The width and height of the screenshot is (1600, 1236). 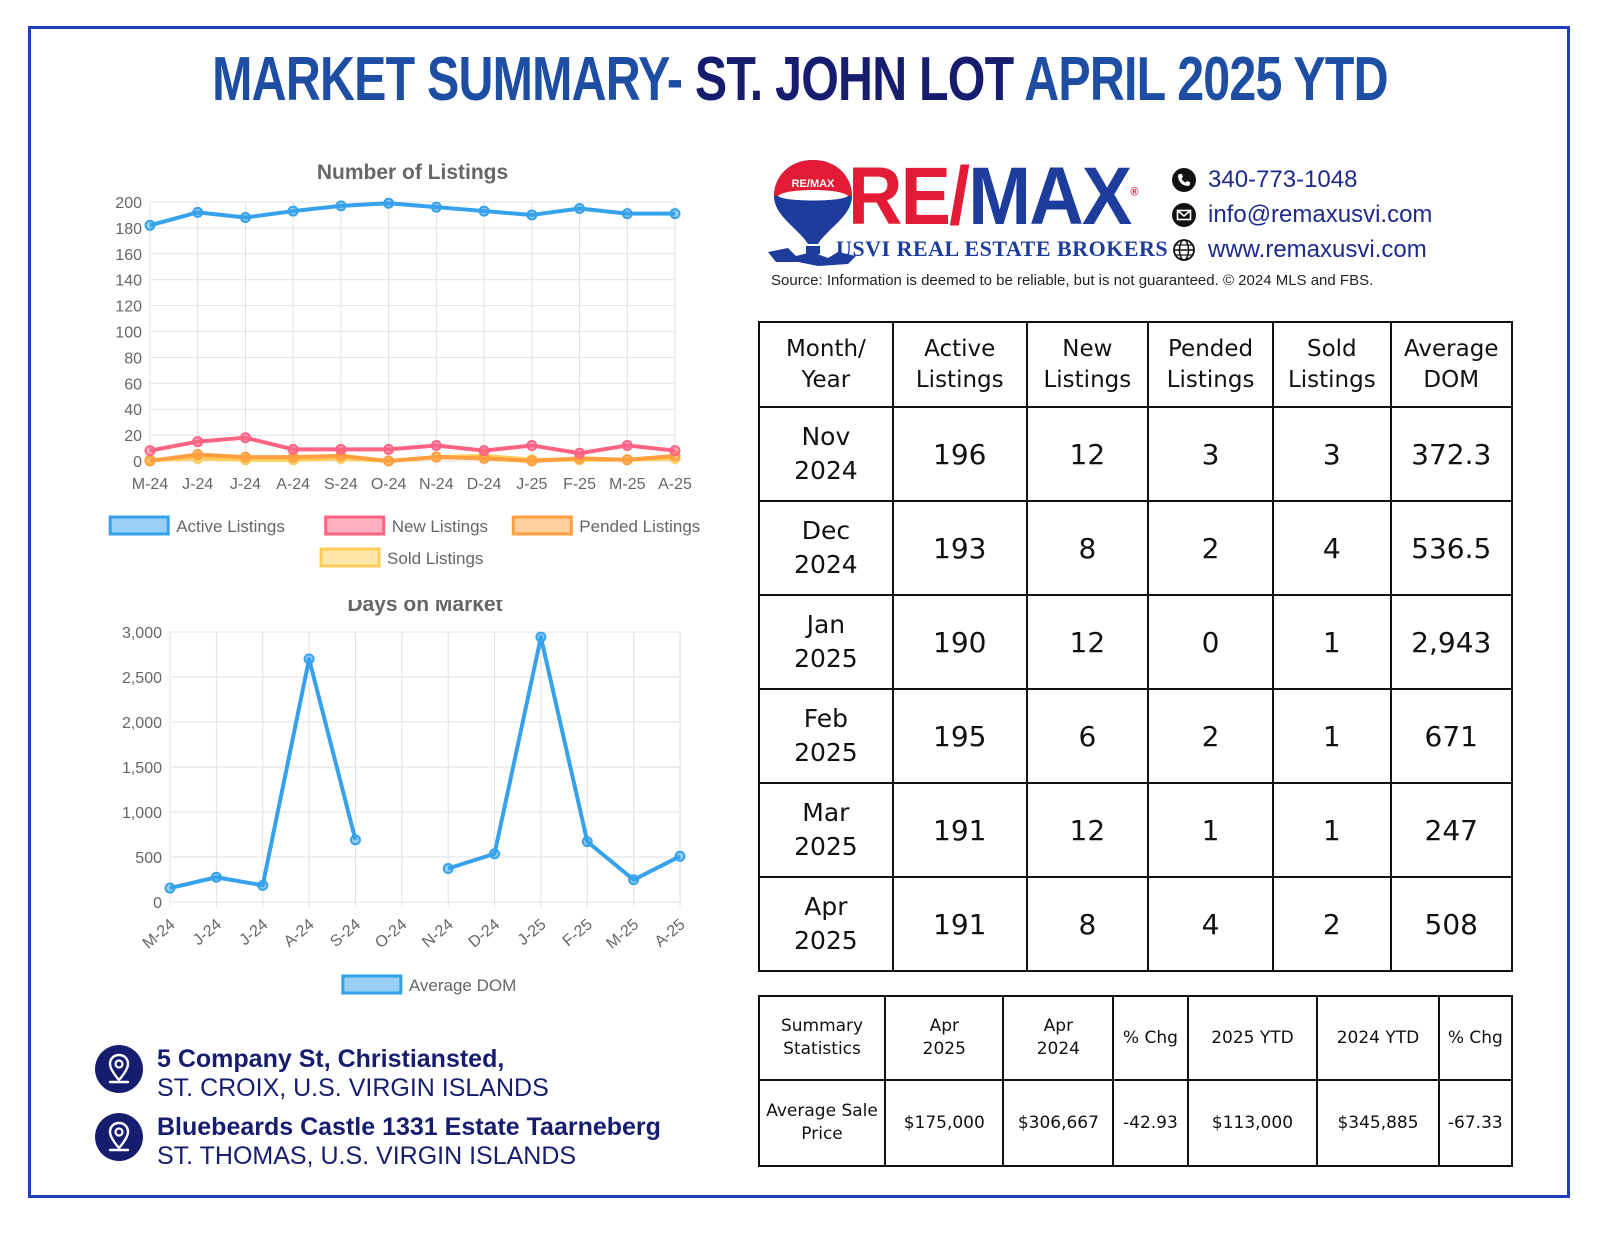 I want to click on title-part-st-john-lot: ST. JOHN LOT, so click(x=859, y=79).